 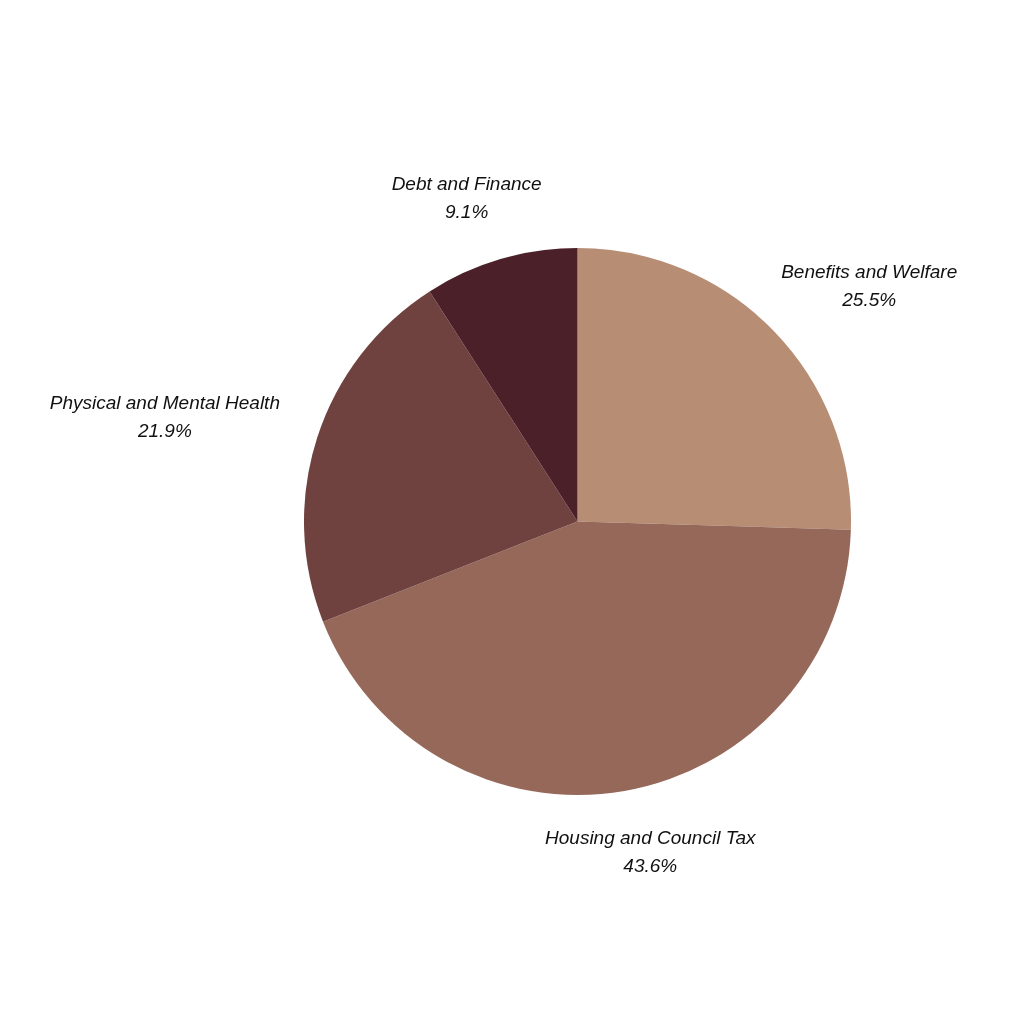 I want to click on slice-label: Housing and Council Tax, so click(x=651, y=838).